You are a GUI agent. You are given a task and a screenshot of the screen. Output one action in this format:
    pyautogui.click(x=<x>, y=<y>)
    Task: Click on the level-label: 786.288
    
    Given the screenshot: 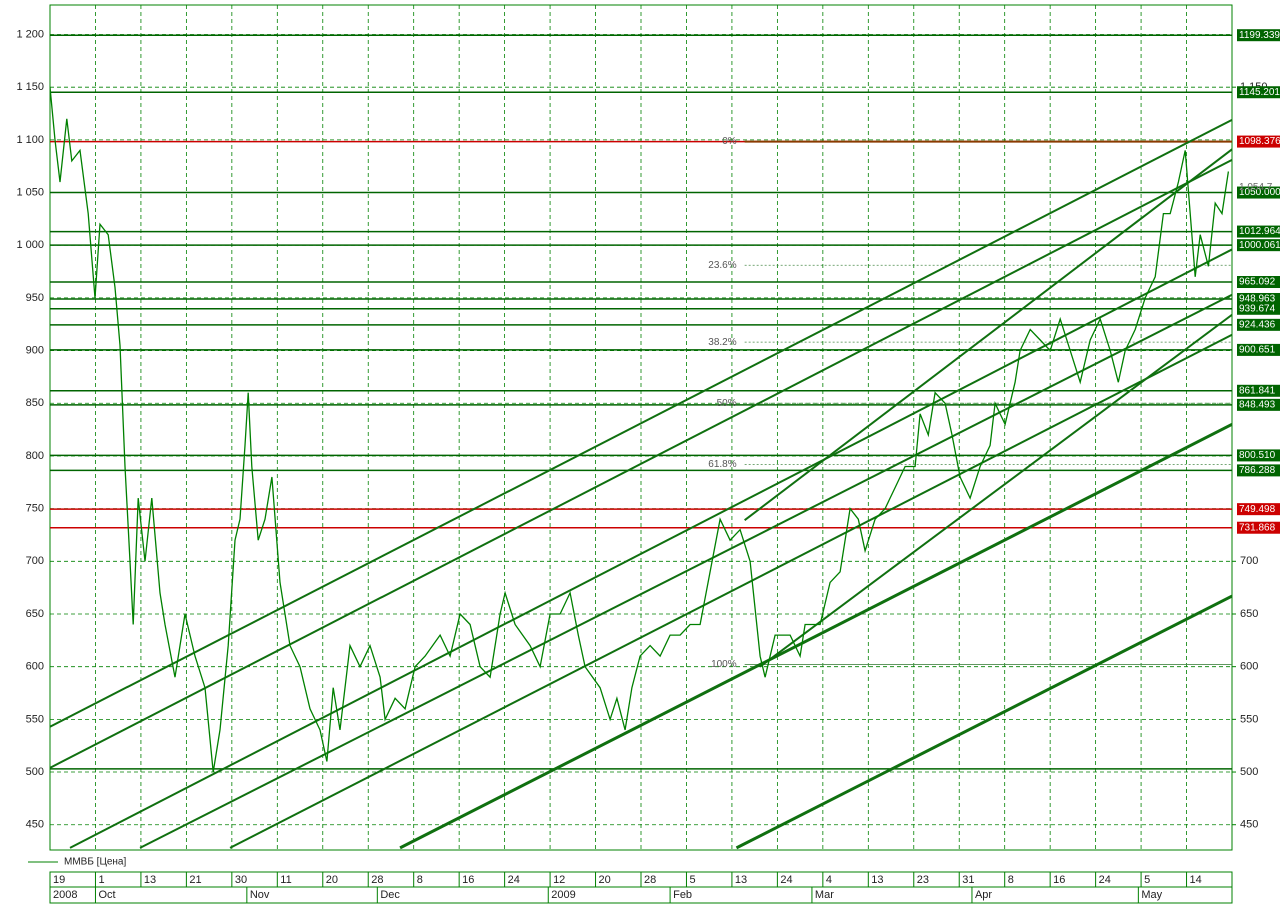 What is the action you would take?
    pyautogui.click(x=1257, y=470)
    